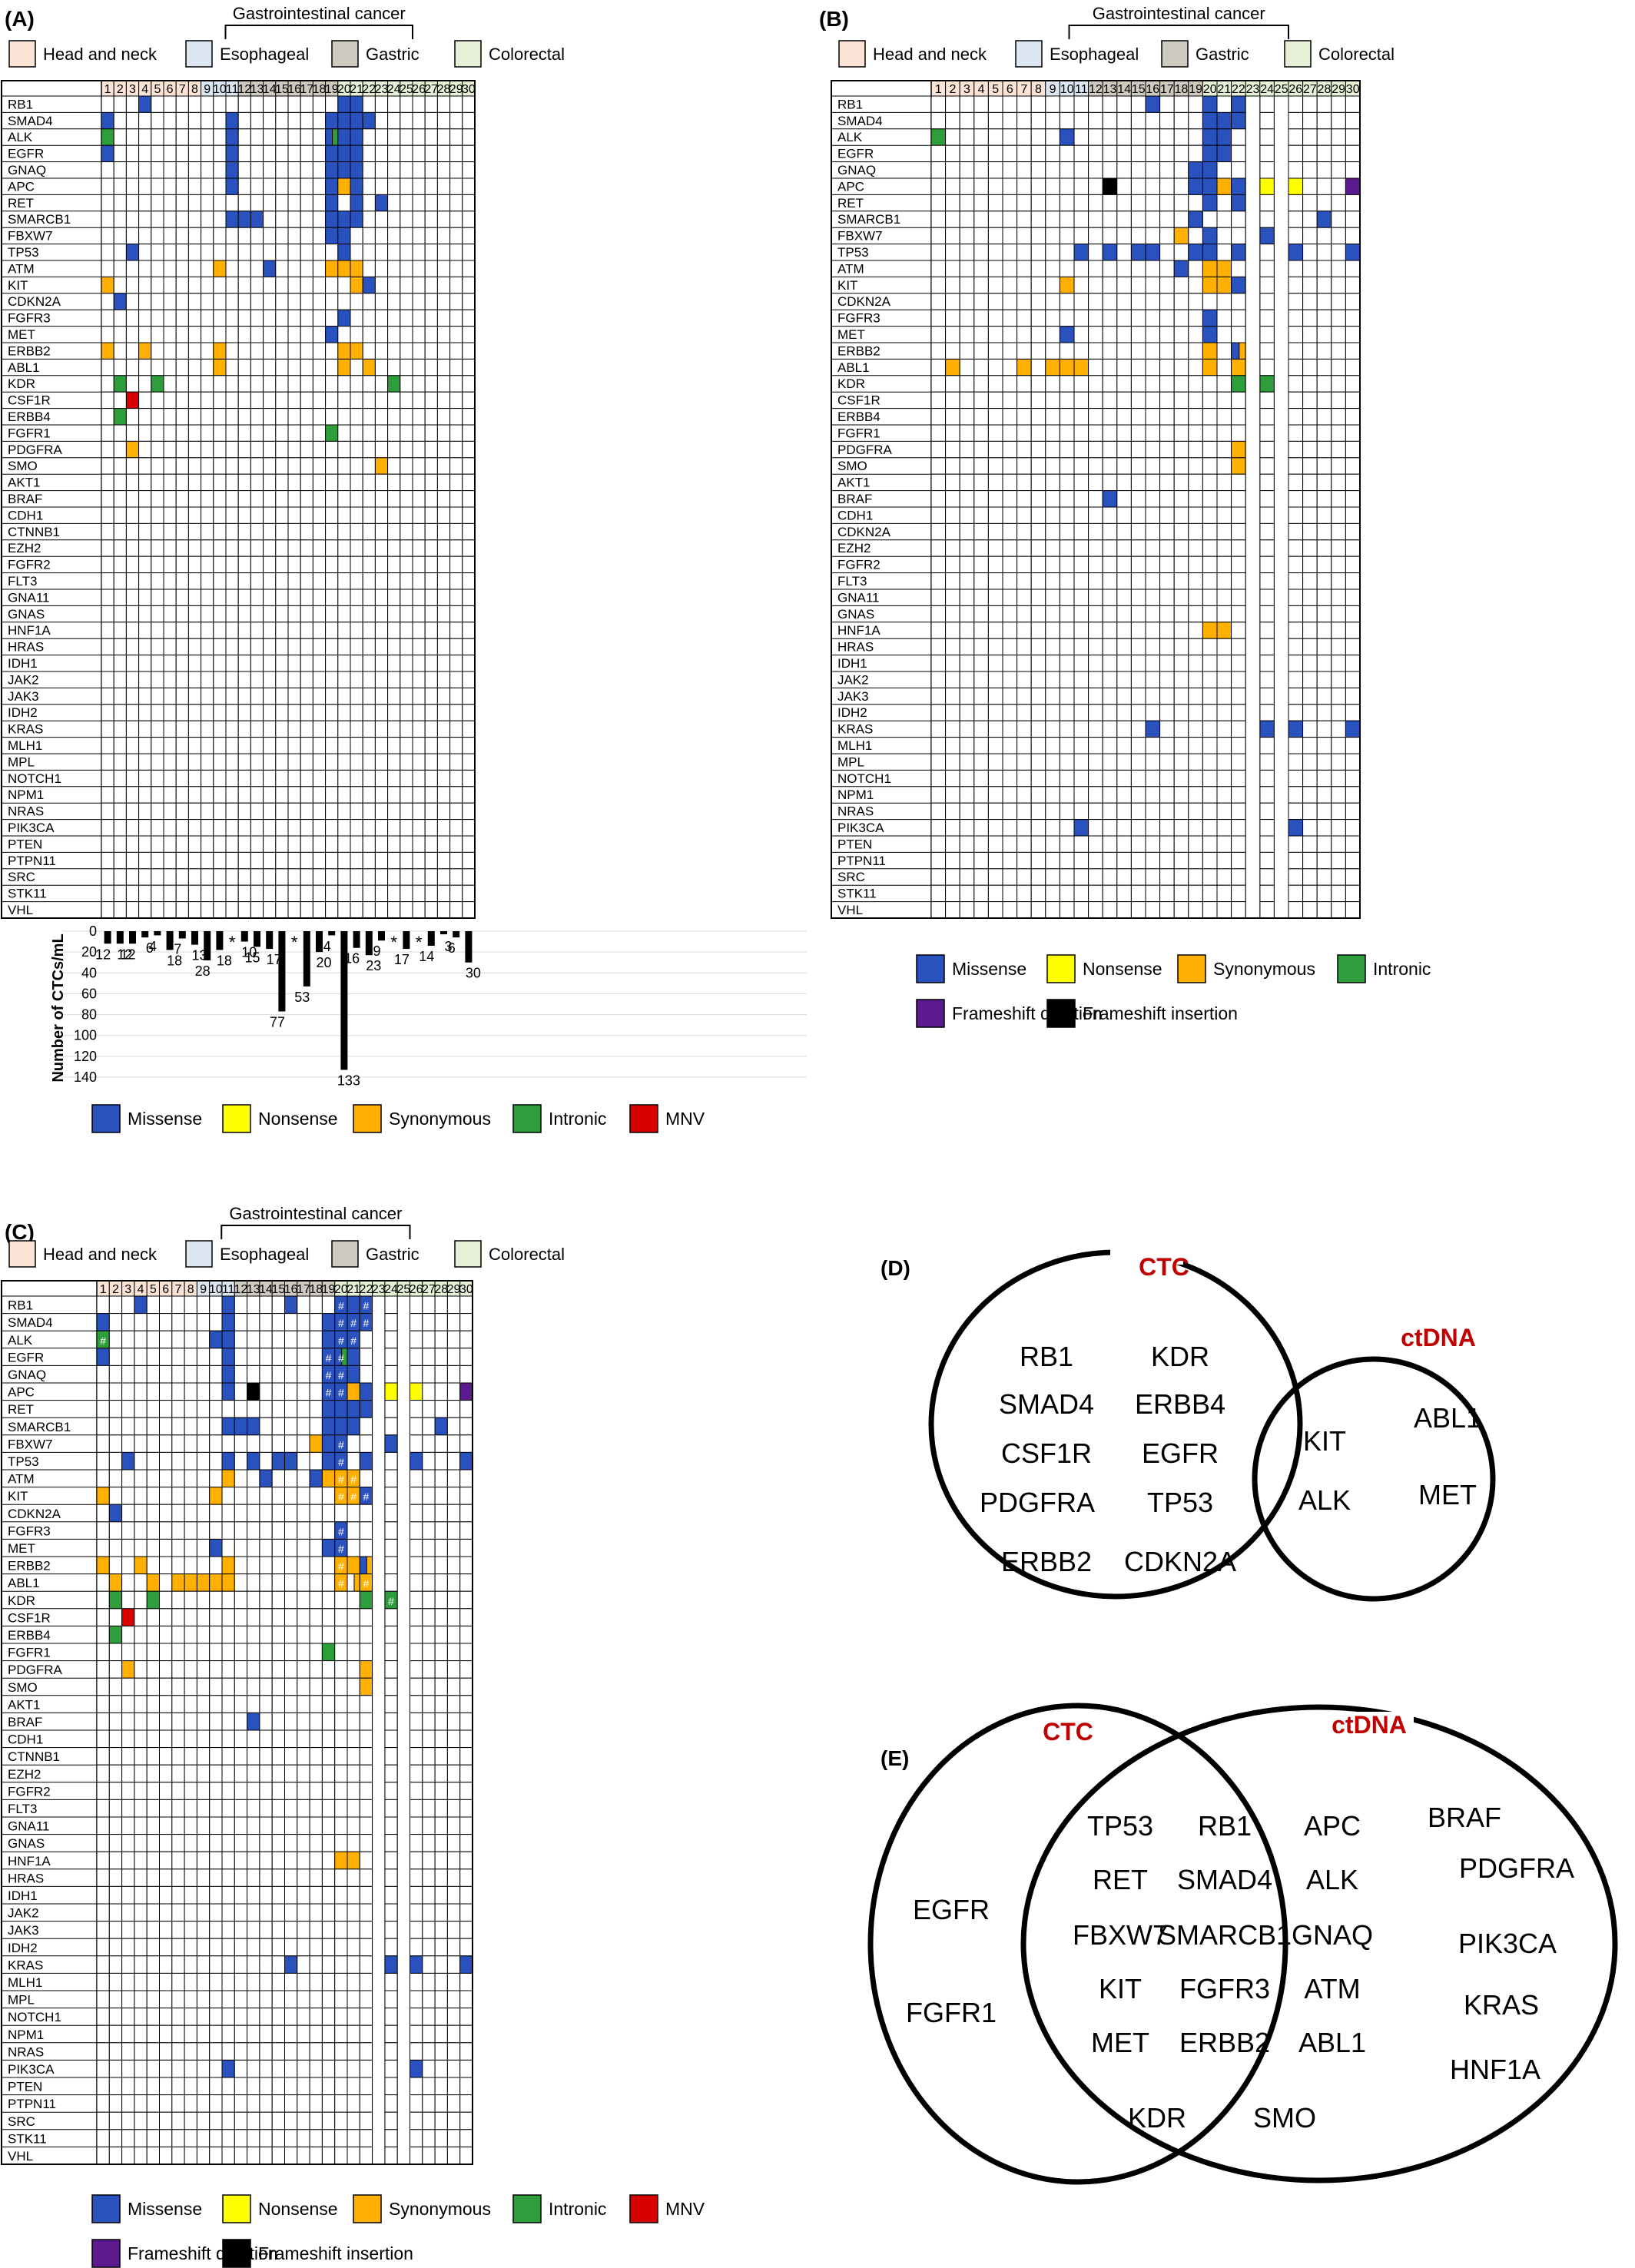 This screenshot has height=2268, width=1635. Describe the element at coordinates (323, 963) in the screenshot. I see `ctc-bar-label: 20` at that location.